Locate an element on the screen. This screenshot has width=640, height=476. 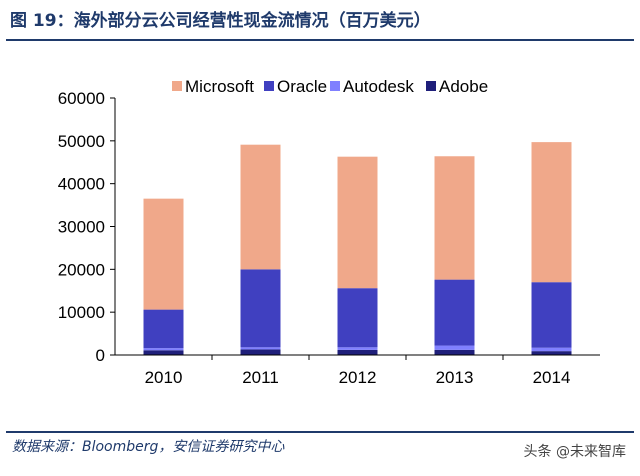
bar-oracle-2013 is located at coordinates (454, 312).